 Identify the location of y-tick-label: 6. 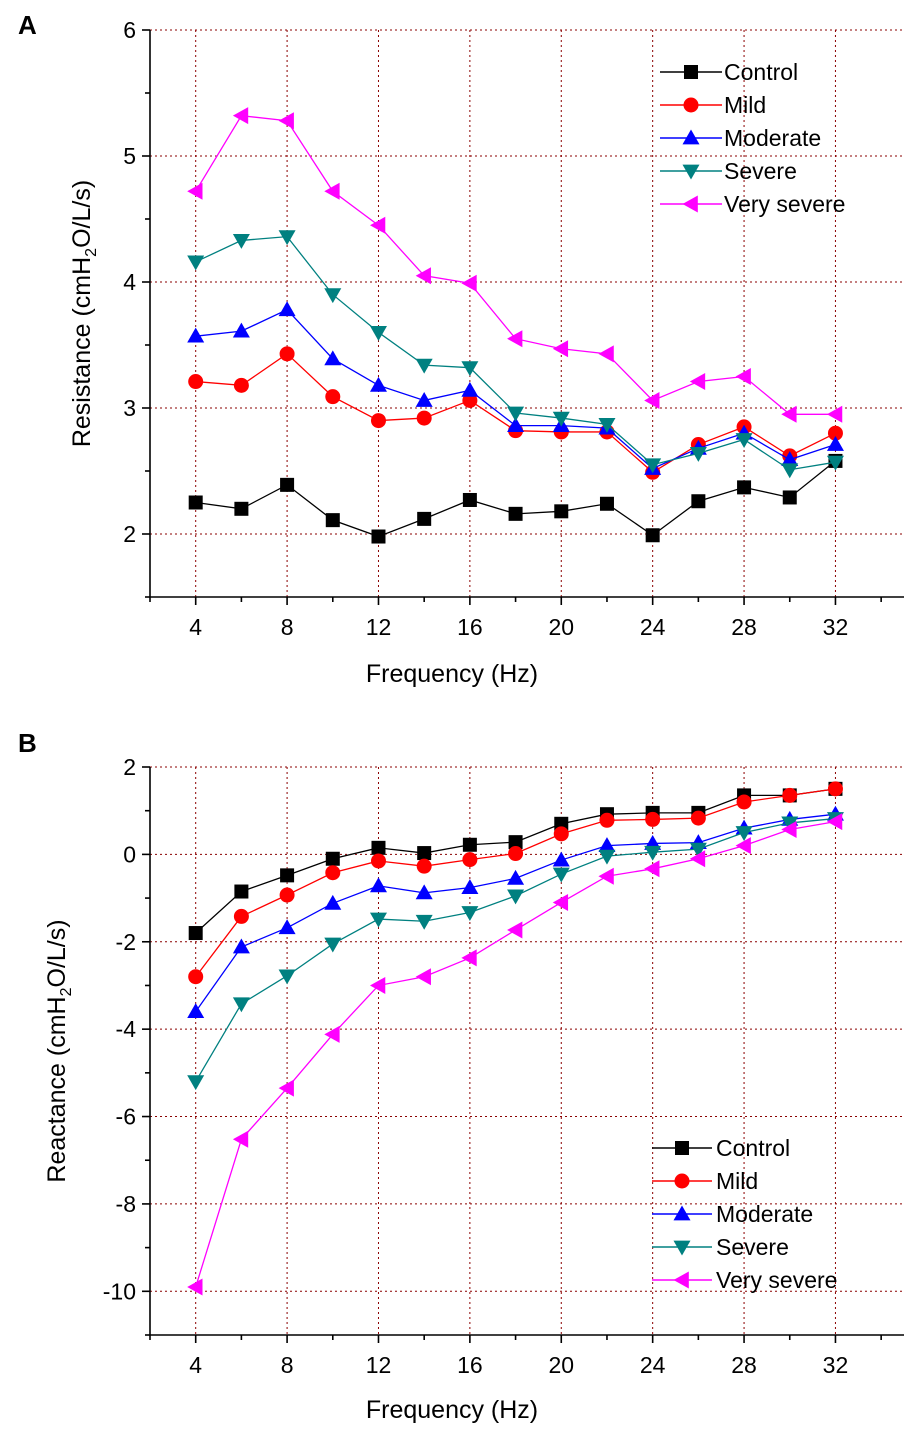
(129, 30).